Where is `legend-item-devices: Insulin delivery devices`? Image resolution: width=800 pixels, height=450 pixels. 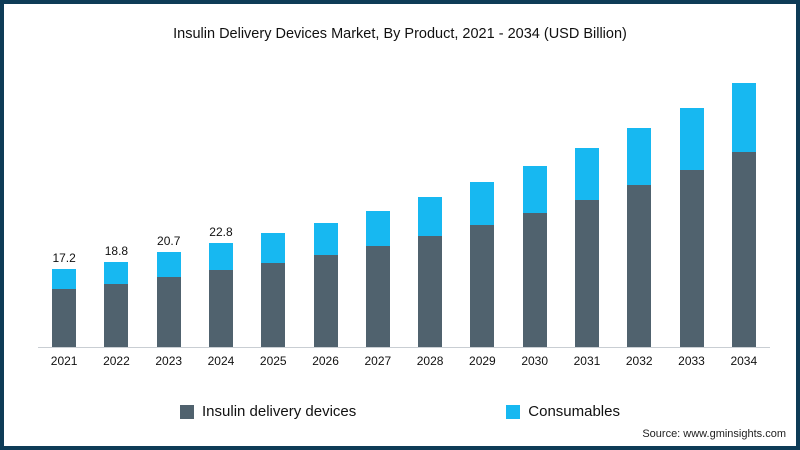
legend-item-devices: Insulin delivery devices is located at coordinates (268, 411).